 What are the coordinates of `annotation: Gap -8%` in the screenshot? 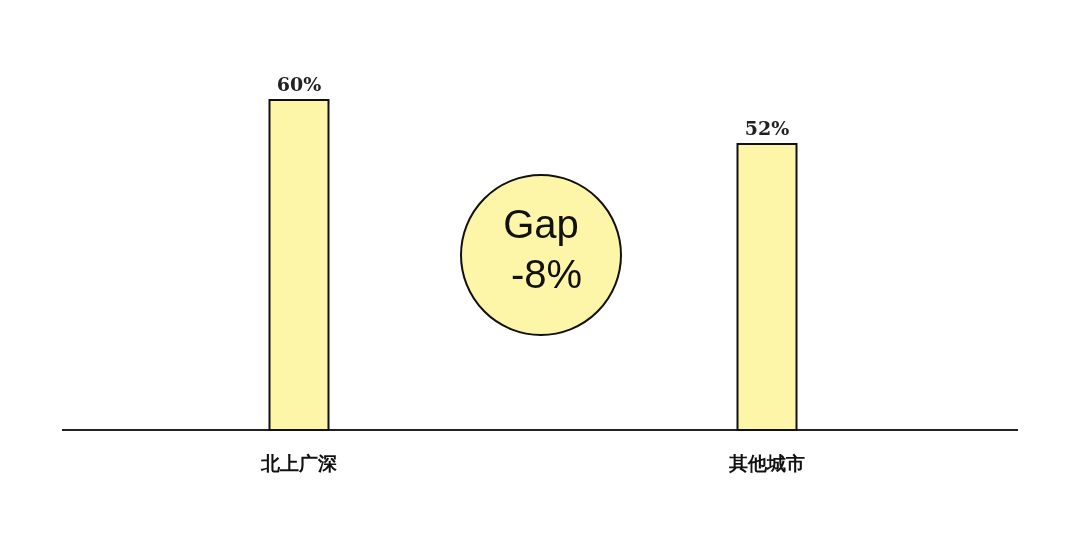 It's located at (541, 249).